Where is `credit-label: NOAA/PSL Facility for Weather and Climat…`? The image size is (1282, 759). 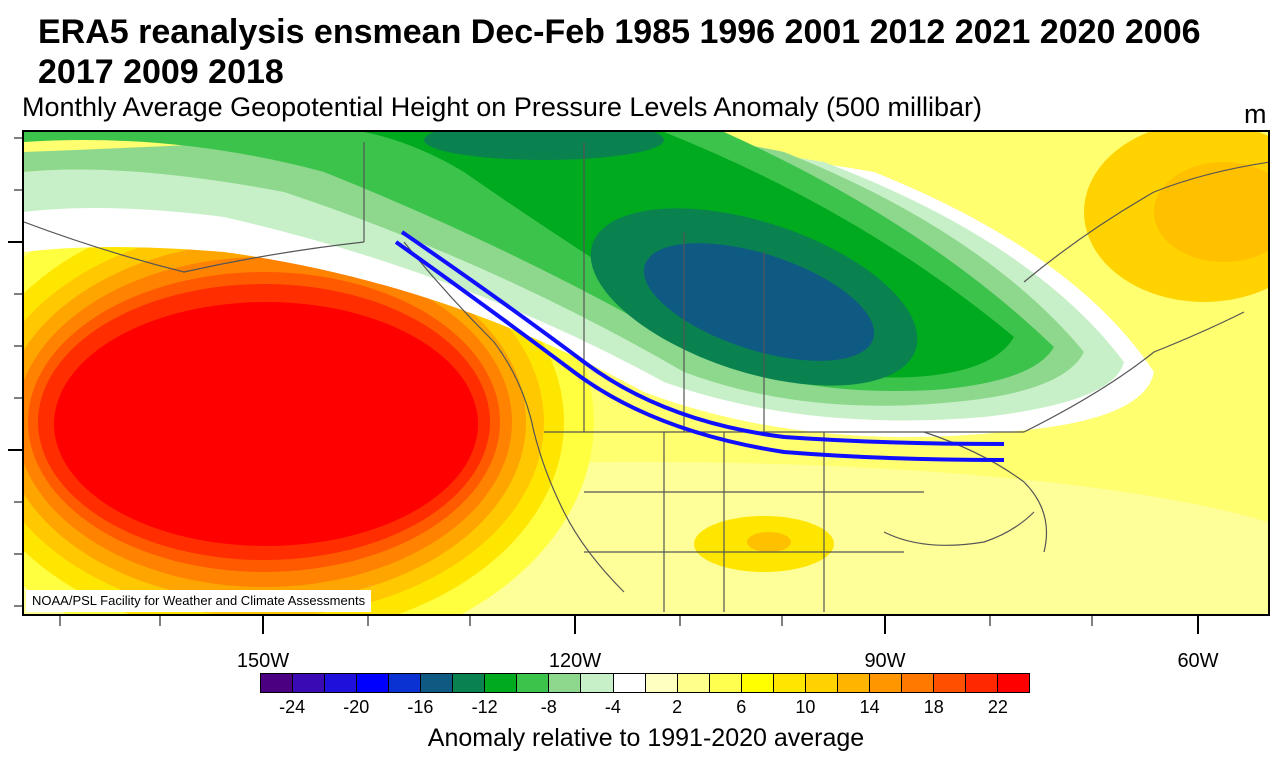 credit-label: NOAA/PSL Facility for Weather and Climat… is located at coordinates (199, 601).